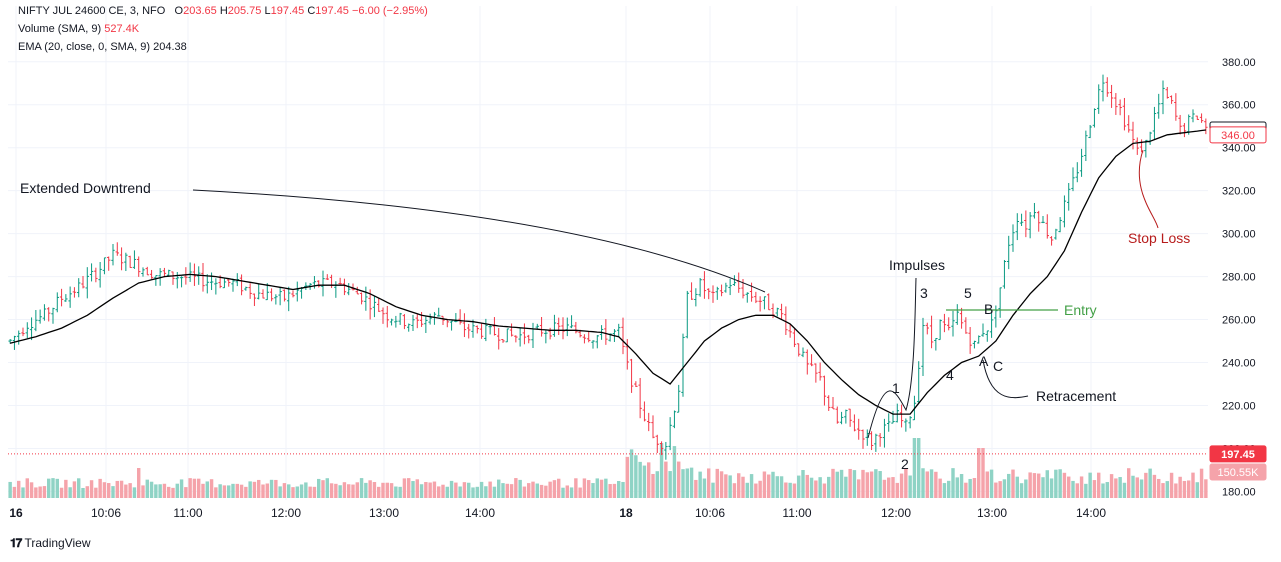 Image resolution: width=1281 pixels, height=562 pixels. Describe the element at coordinates (170, 47) in the screenshot. I see `ema-indicator-value: 204.38` at that location.